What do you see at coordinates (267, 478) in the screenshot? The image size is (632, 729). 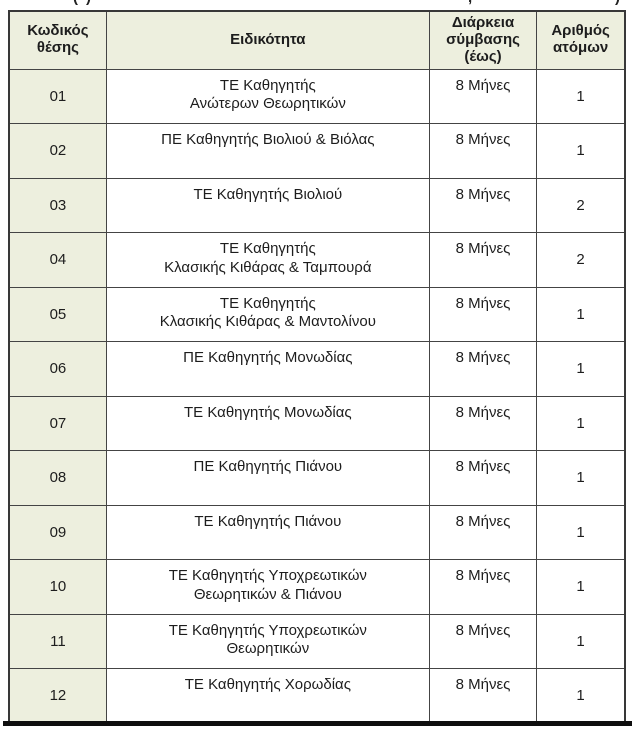 I see `specialty-cell: ΠΕ Καθηγητής Πιάνου` at bounding box center [267, 478].